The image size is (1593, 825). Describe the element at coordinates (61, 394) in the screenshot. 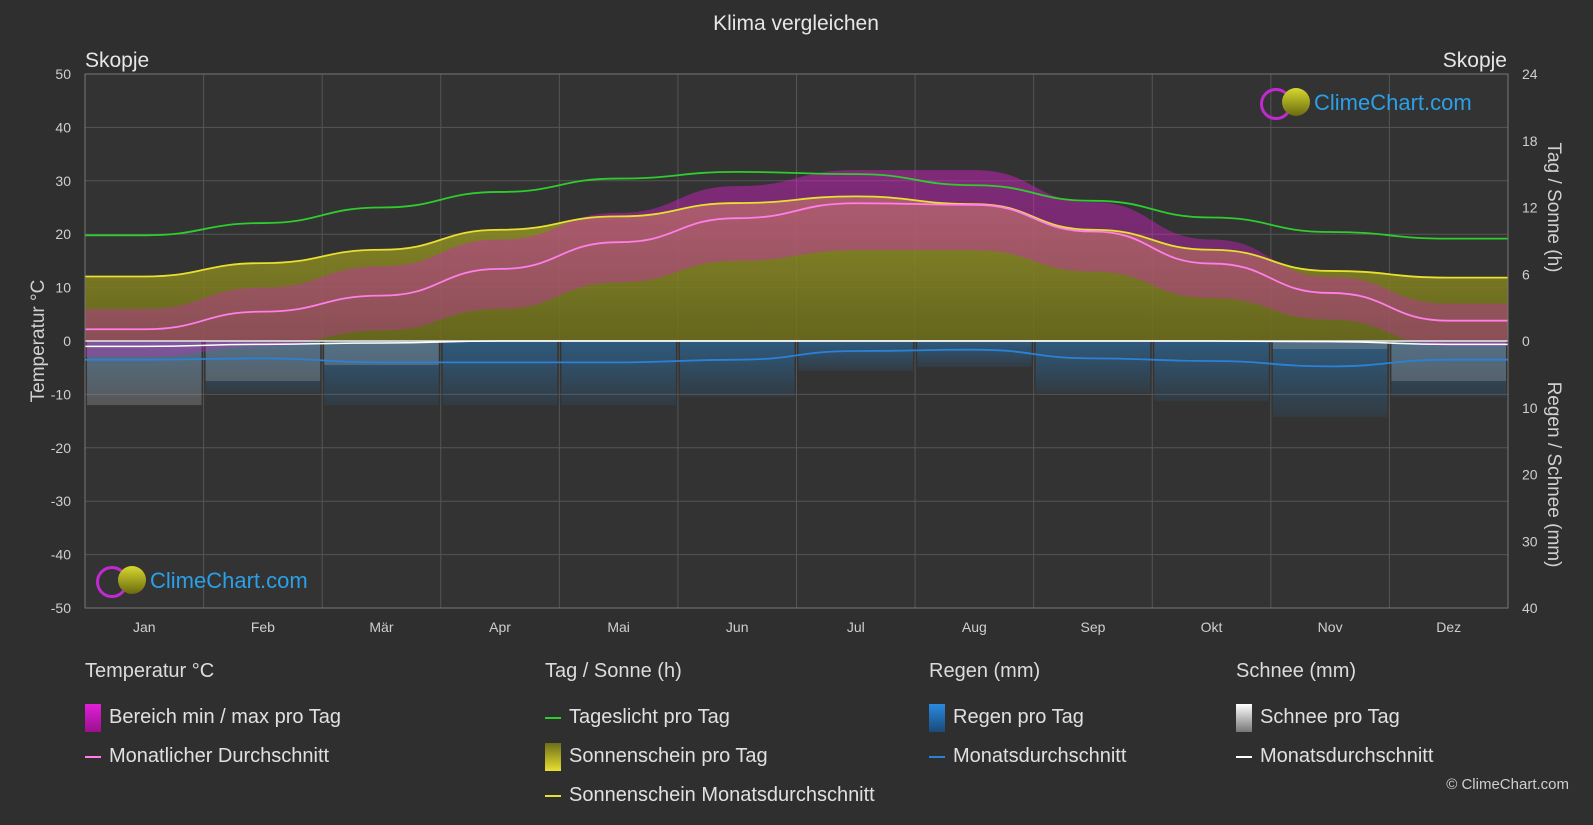

I see `y-left-tick-label: -10` at that location.